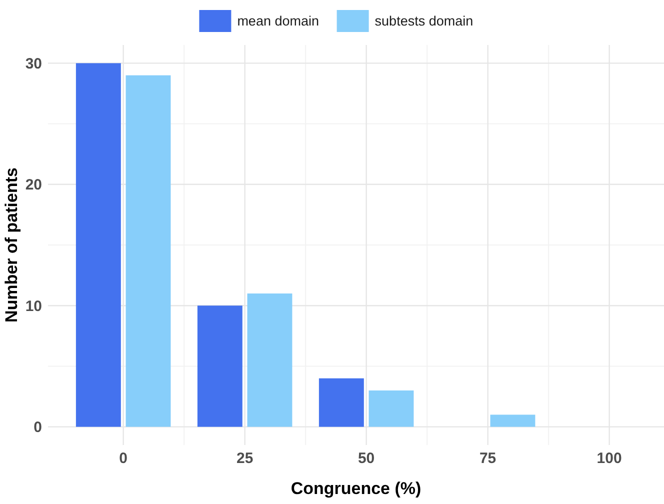 This screenshot has width=664, height=504. What do you see at coordinates (245, 458) in the screenshot?
I see `x-tick-label: 25` at bounding box center [245, 458].